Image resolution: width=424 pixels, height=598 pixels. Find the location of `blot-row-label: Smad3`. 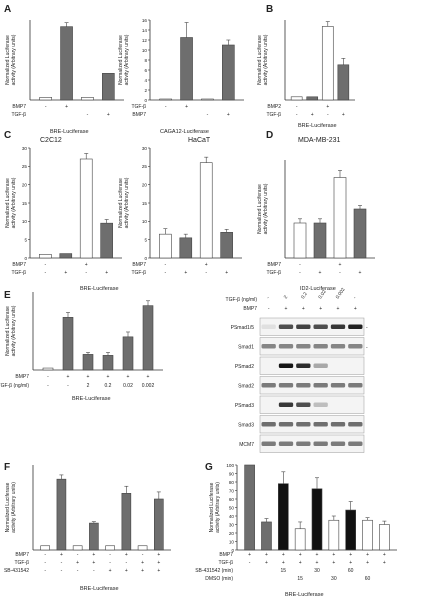

blot-row-label: Smad3 is located at coordinates (246, 425).